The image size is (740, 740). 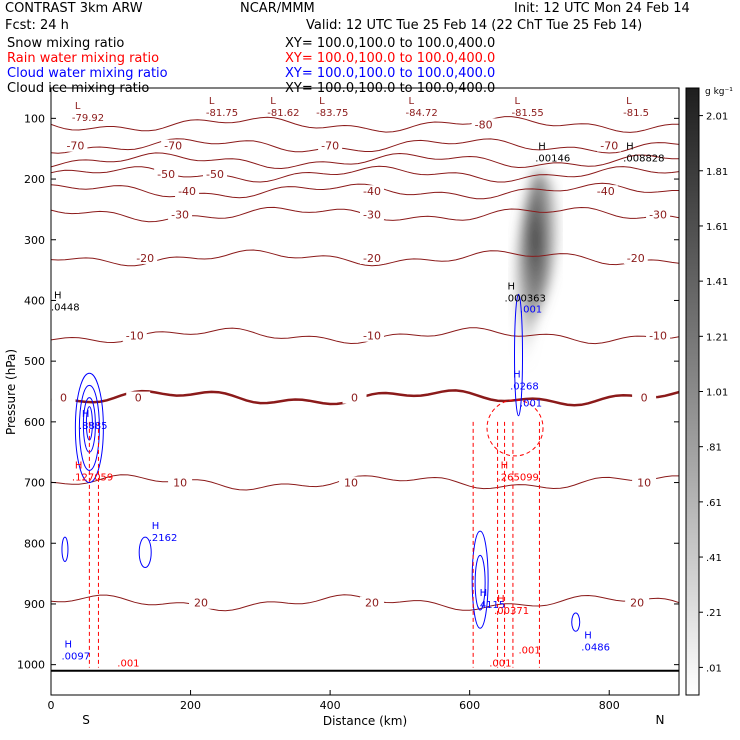 What do you see at coordinates (660, 720) in the screenshot?
I see `north-label: N` at bounding box center [660, 720].